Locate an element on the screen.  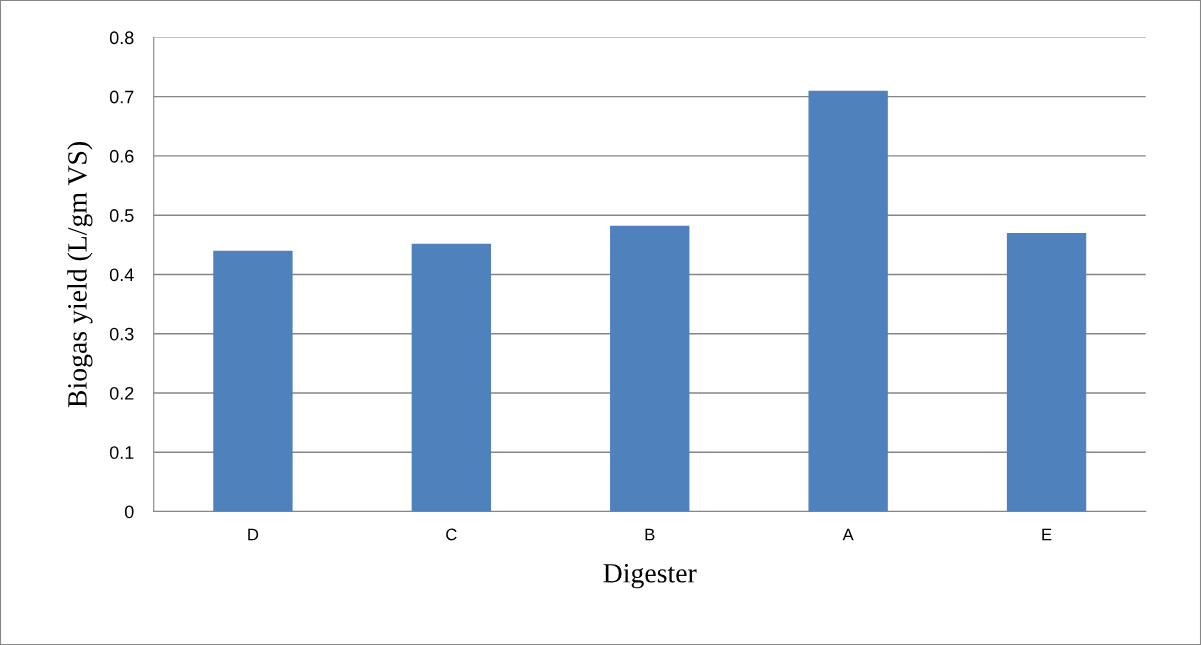
y-tick-label: 0.7 is located at coordinates (121, 97).